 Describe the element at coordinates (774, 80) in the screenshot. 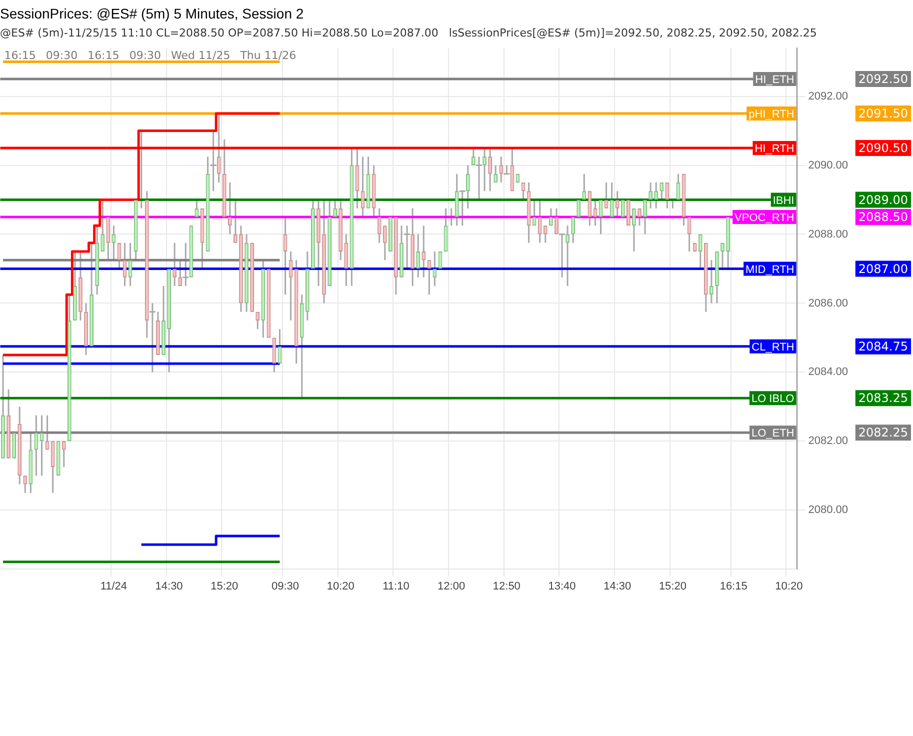

I see `ref-line-label: HI_ETH` at that location.